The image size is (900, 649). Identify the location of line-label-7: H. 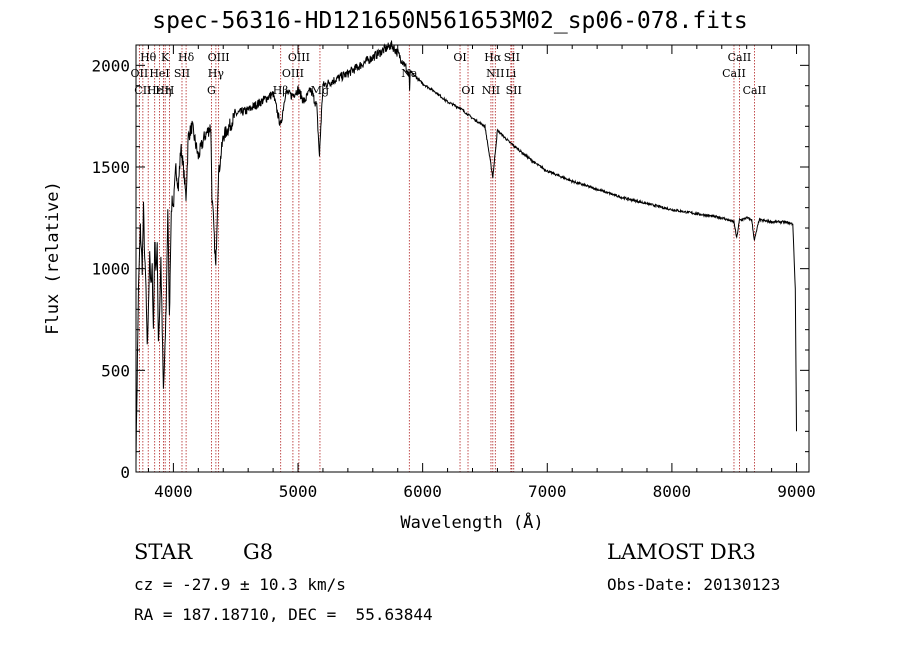
(170, 90).